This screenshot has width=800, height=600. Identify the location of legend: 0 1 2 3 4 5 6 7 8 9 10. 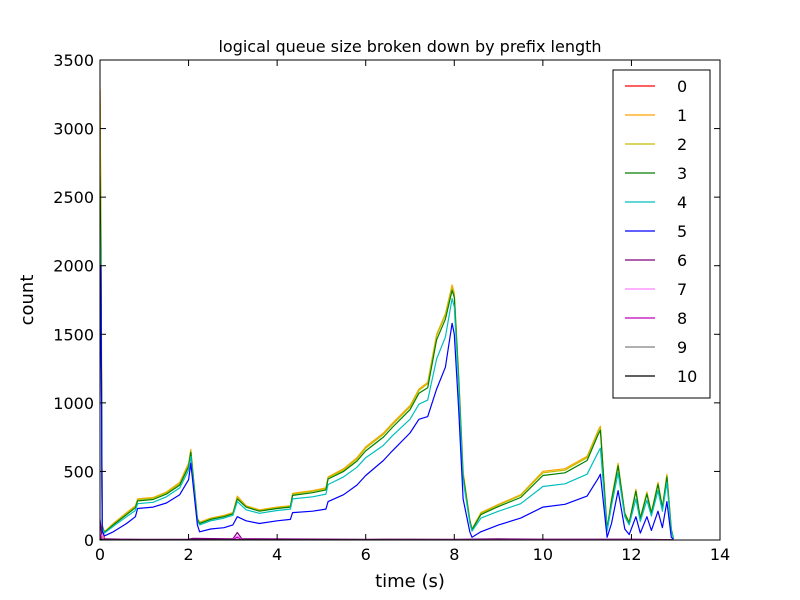
(661, 234).